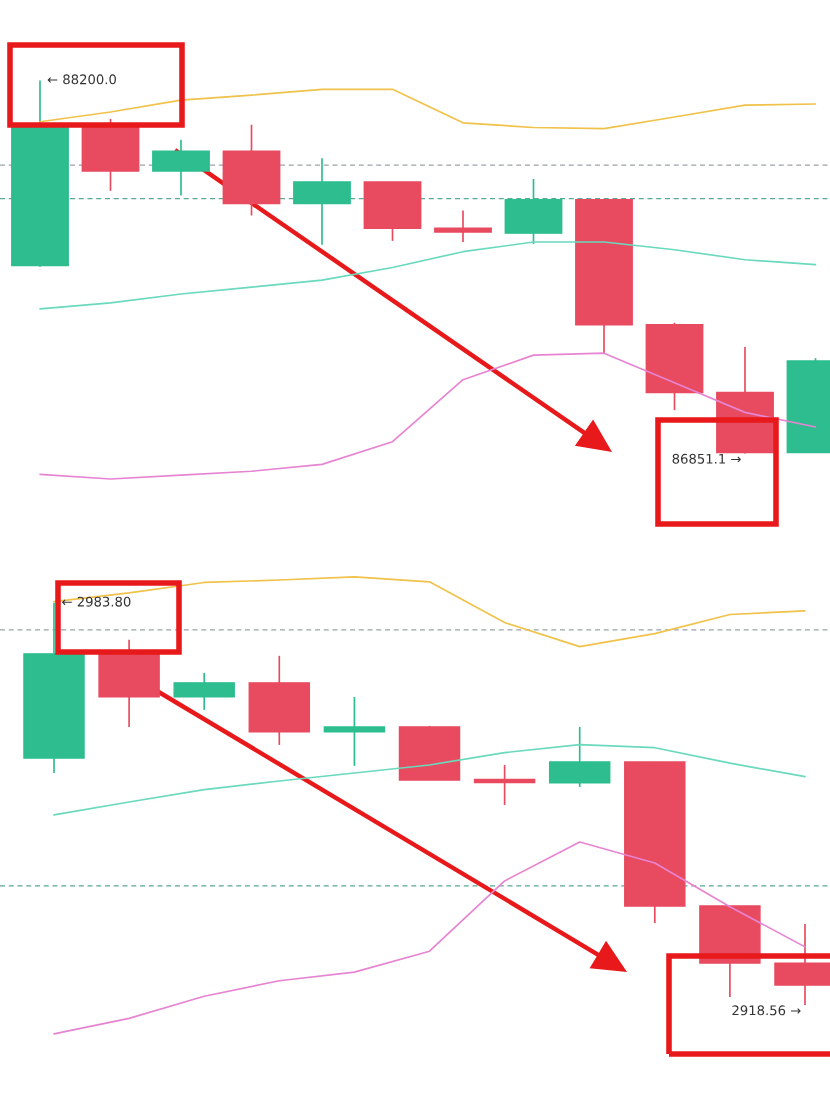  I want to click on annotation: ← 2983.80, so click(96, 601).